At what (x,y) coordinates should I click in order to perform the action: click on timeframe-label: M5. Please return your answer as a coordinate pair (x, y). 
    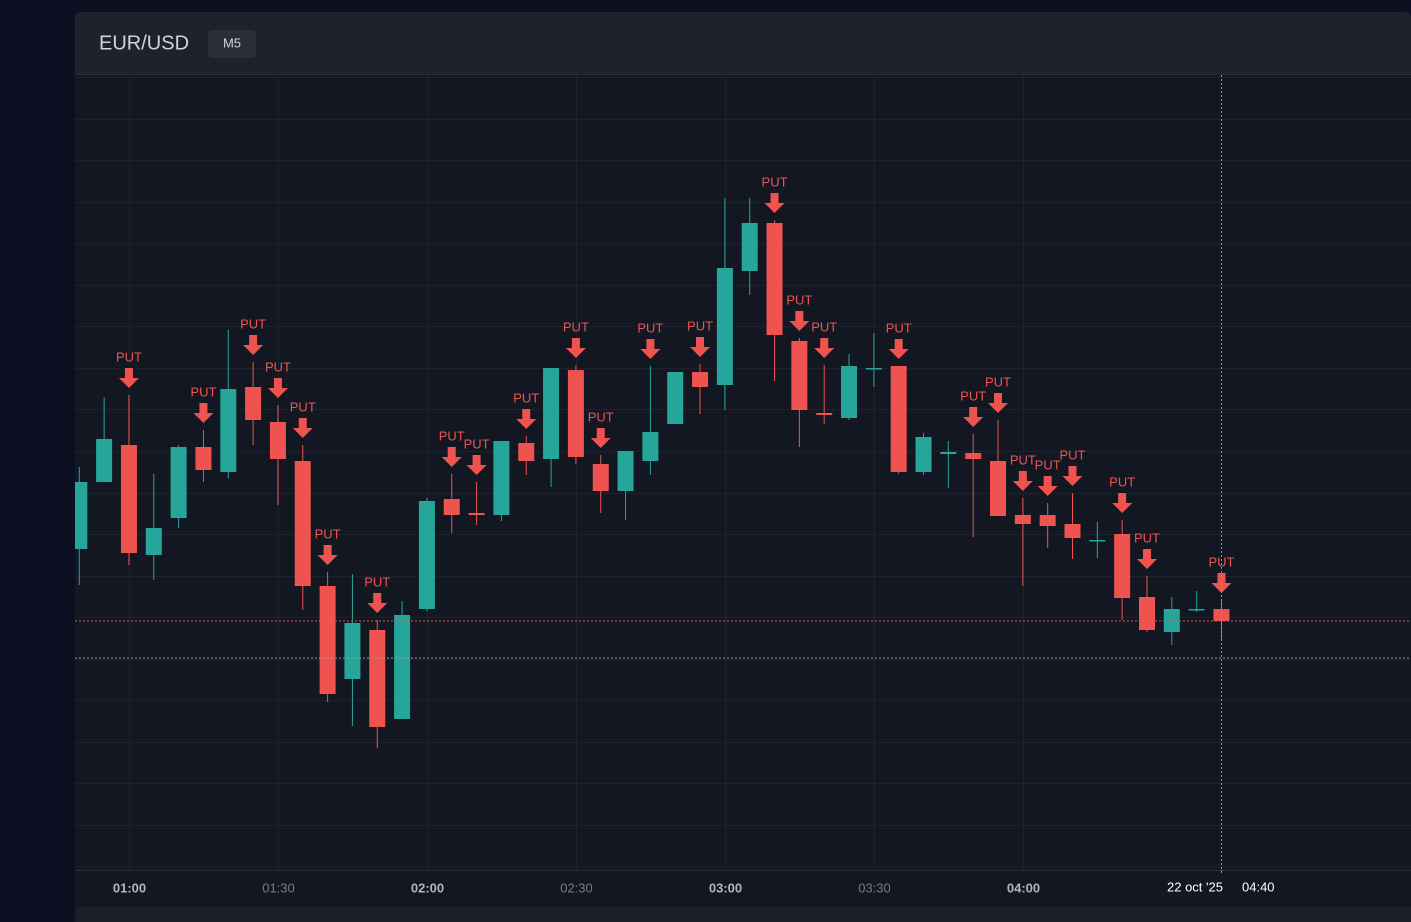
    Looking at the image, I should click on (232, 42).